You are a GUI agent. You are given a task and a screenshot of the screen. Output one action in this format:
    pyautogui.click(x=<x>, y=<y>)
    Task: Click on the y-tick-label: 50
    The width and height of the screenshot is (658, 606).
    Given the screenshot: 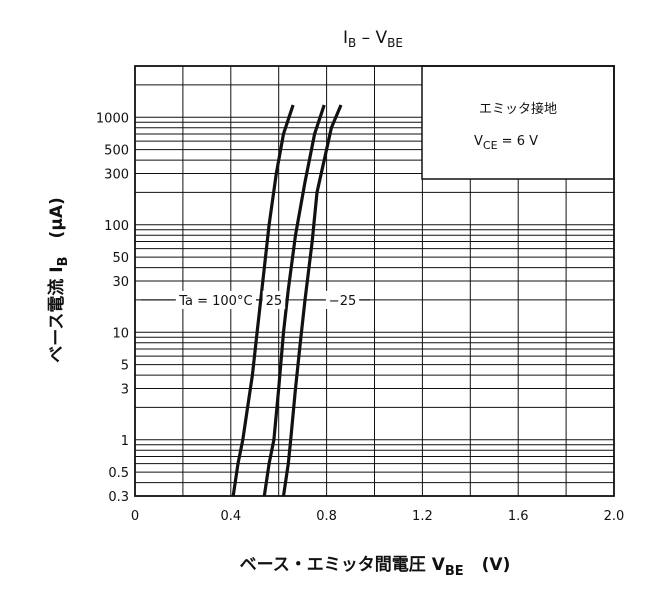 What is the action you would take?
    pyautogui.click(x=120, y=258)
    